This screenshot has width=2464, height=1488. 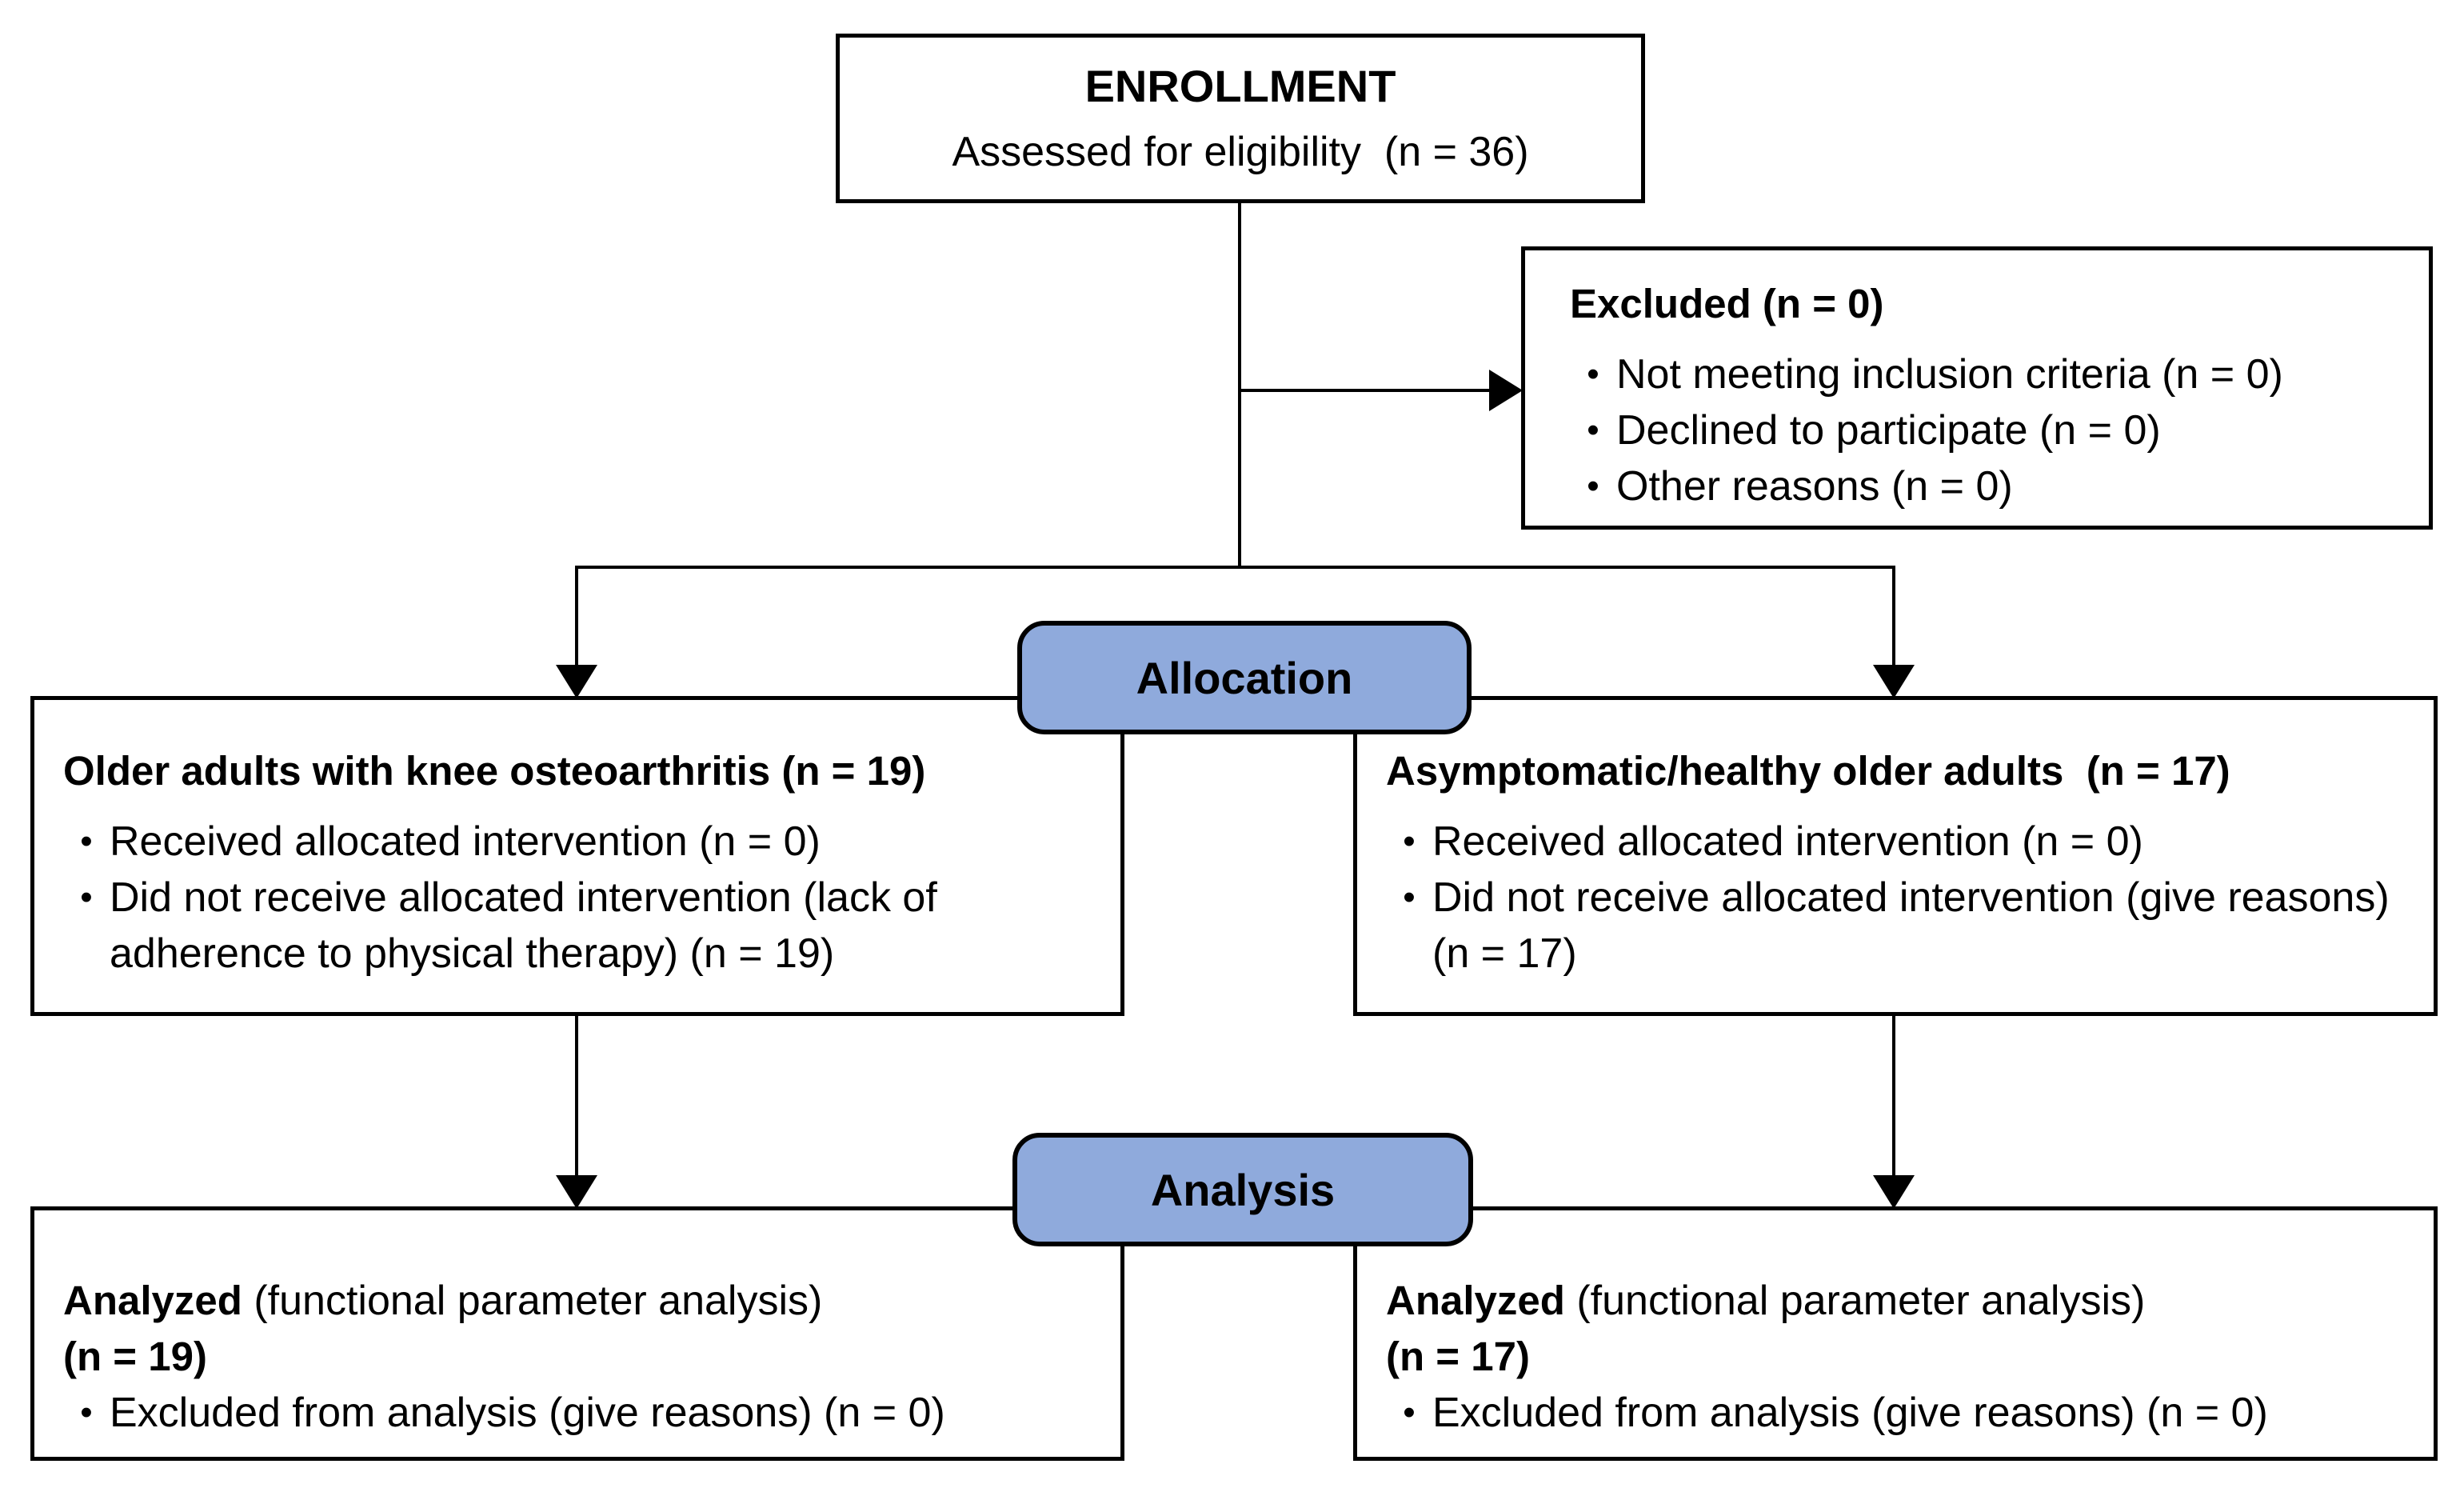 I want to click on list-item: • Not meeting inclusion criteria (n = 0), so click(x=1990, y=374).